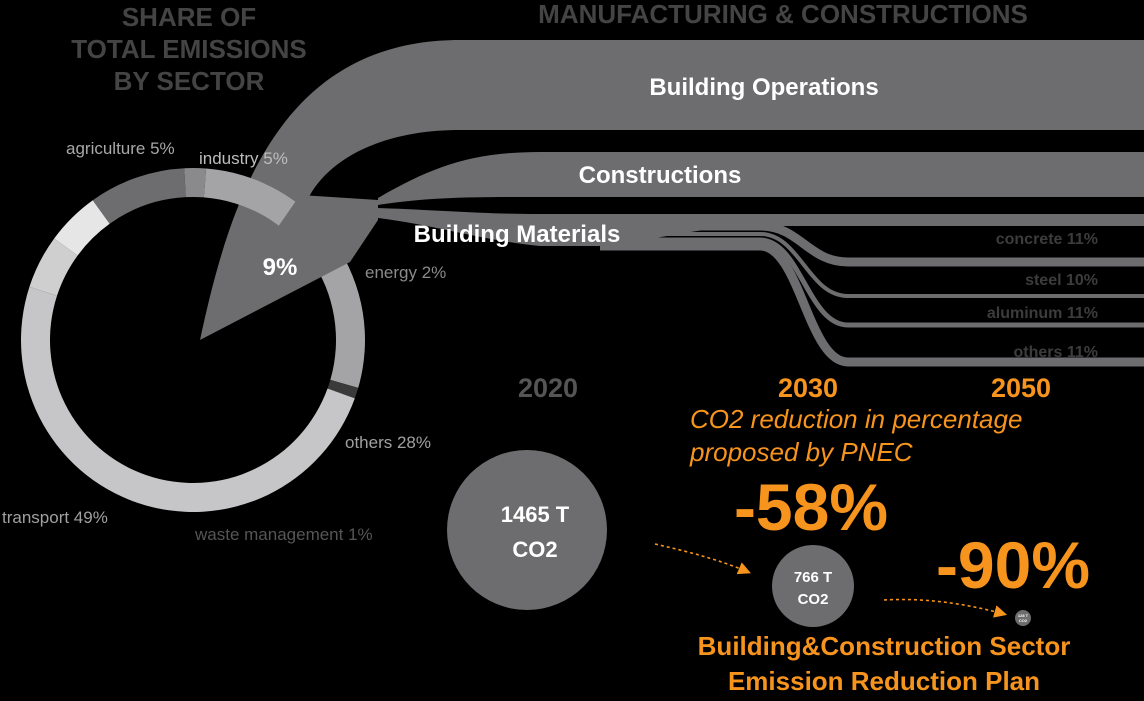  What do you see at coordinates (55, 517) in the screenshot?
I see `label-transport: transport 49%` at bounding box center [55, 517].